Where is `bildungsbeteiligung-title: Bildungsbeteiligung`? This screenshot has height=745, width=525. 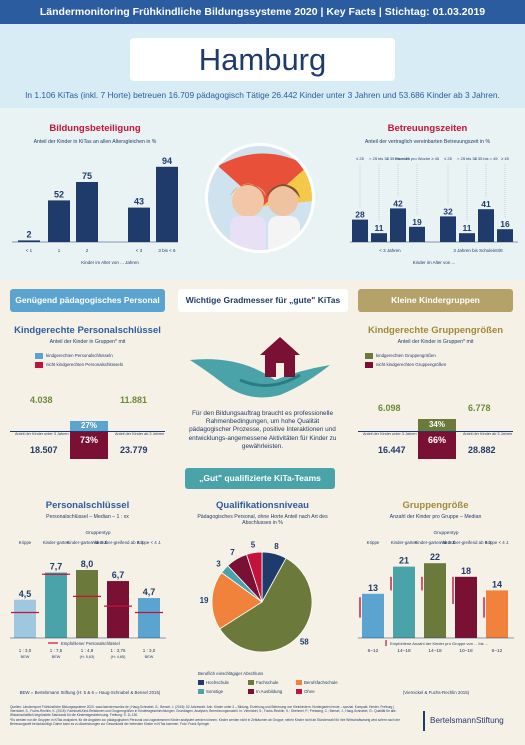
bildungsbeteiligung-title: Bildungsbeteiligung is located at coordinates (95, 128).